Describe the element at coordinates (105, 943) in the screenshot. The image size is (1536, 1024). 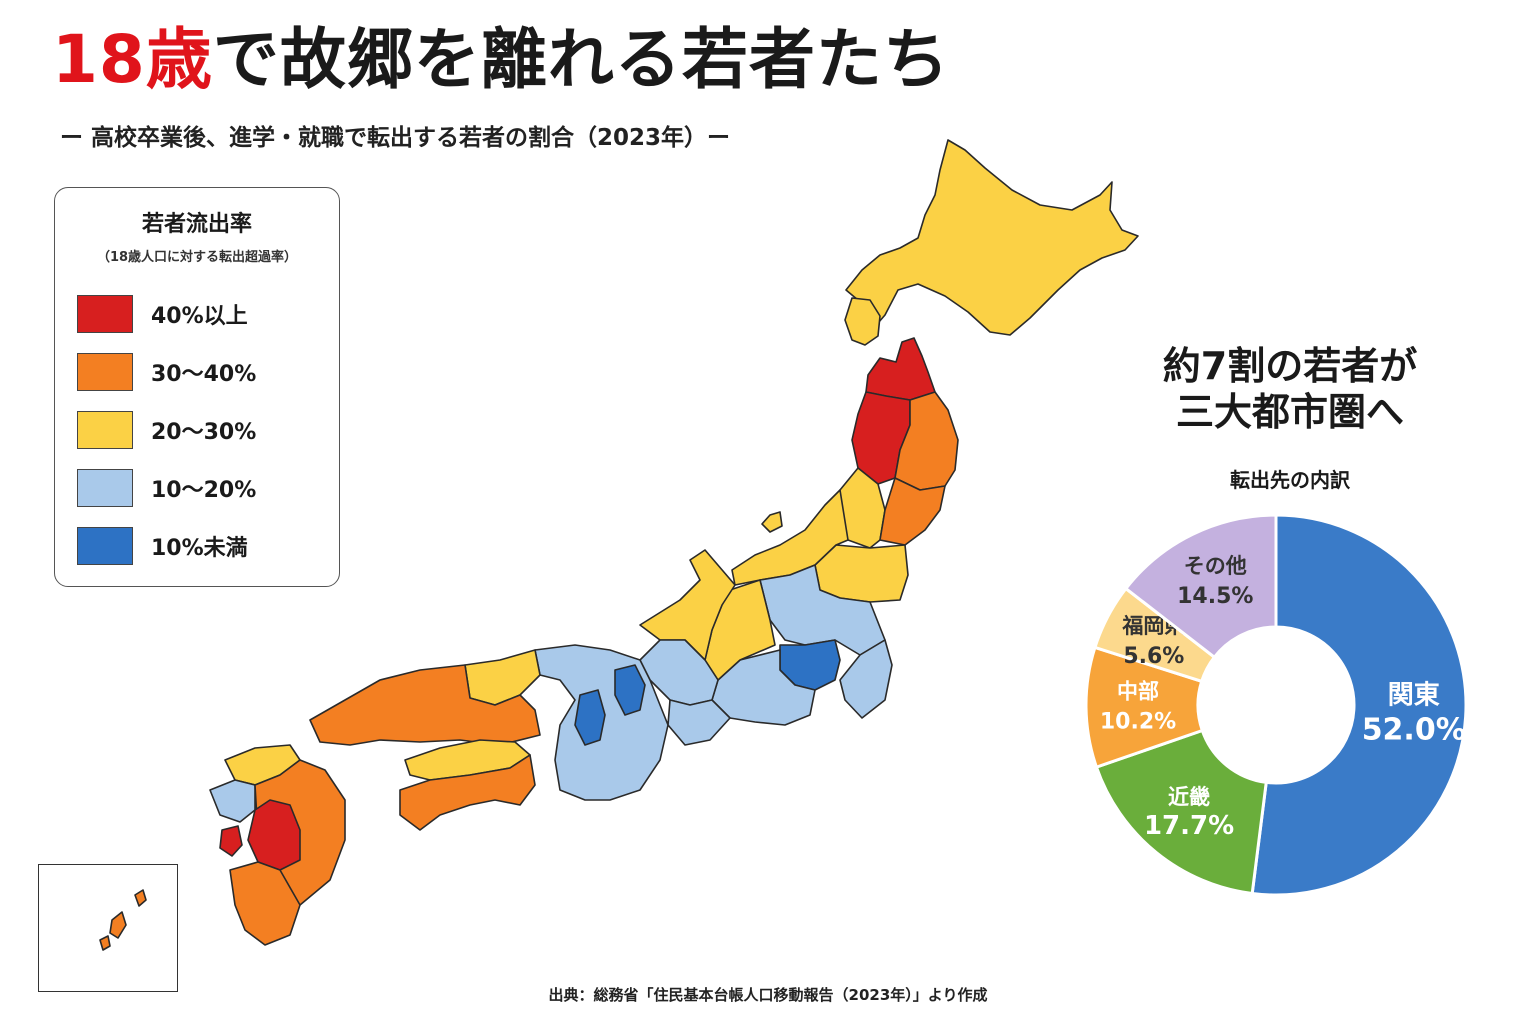
I see `region-okinawa-small2` at that location.